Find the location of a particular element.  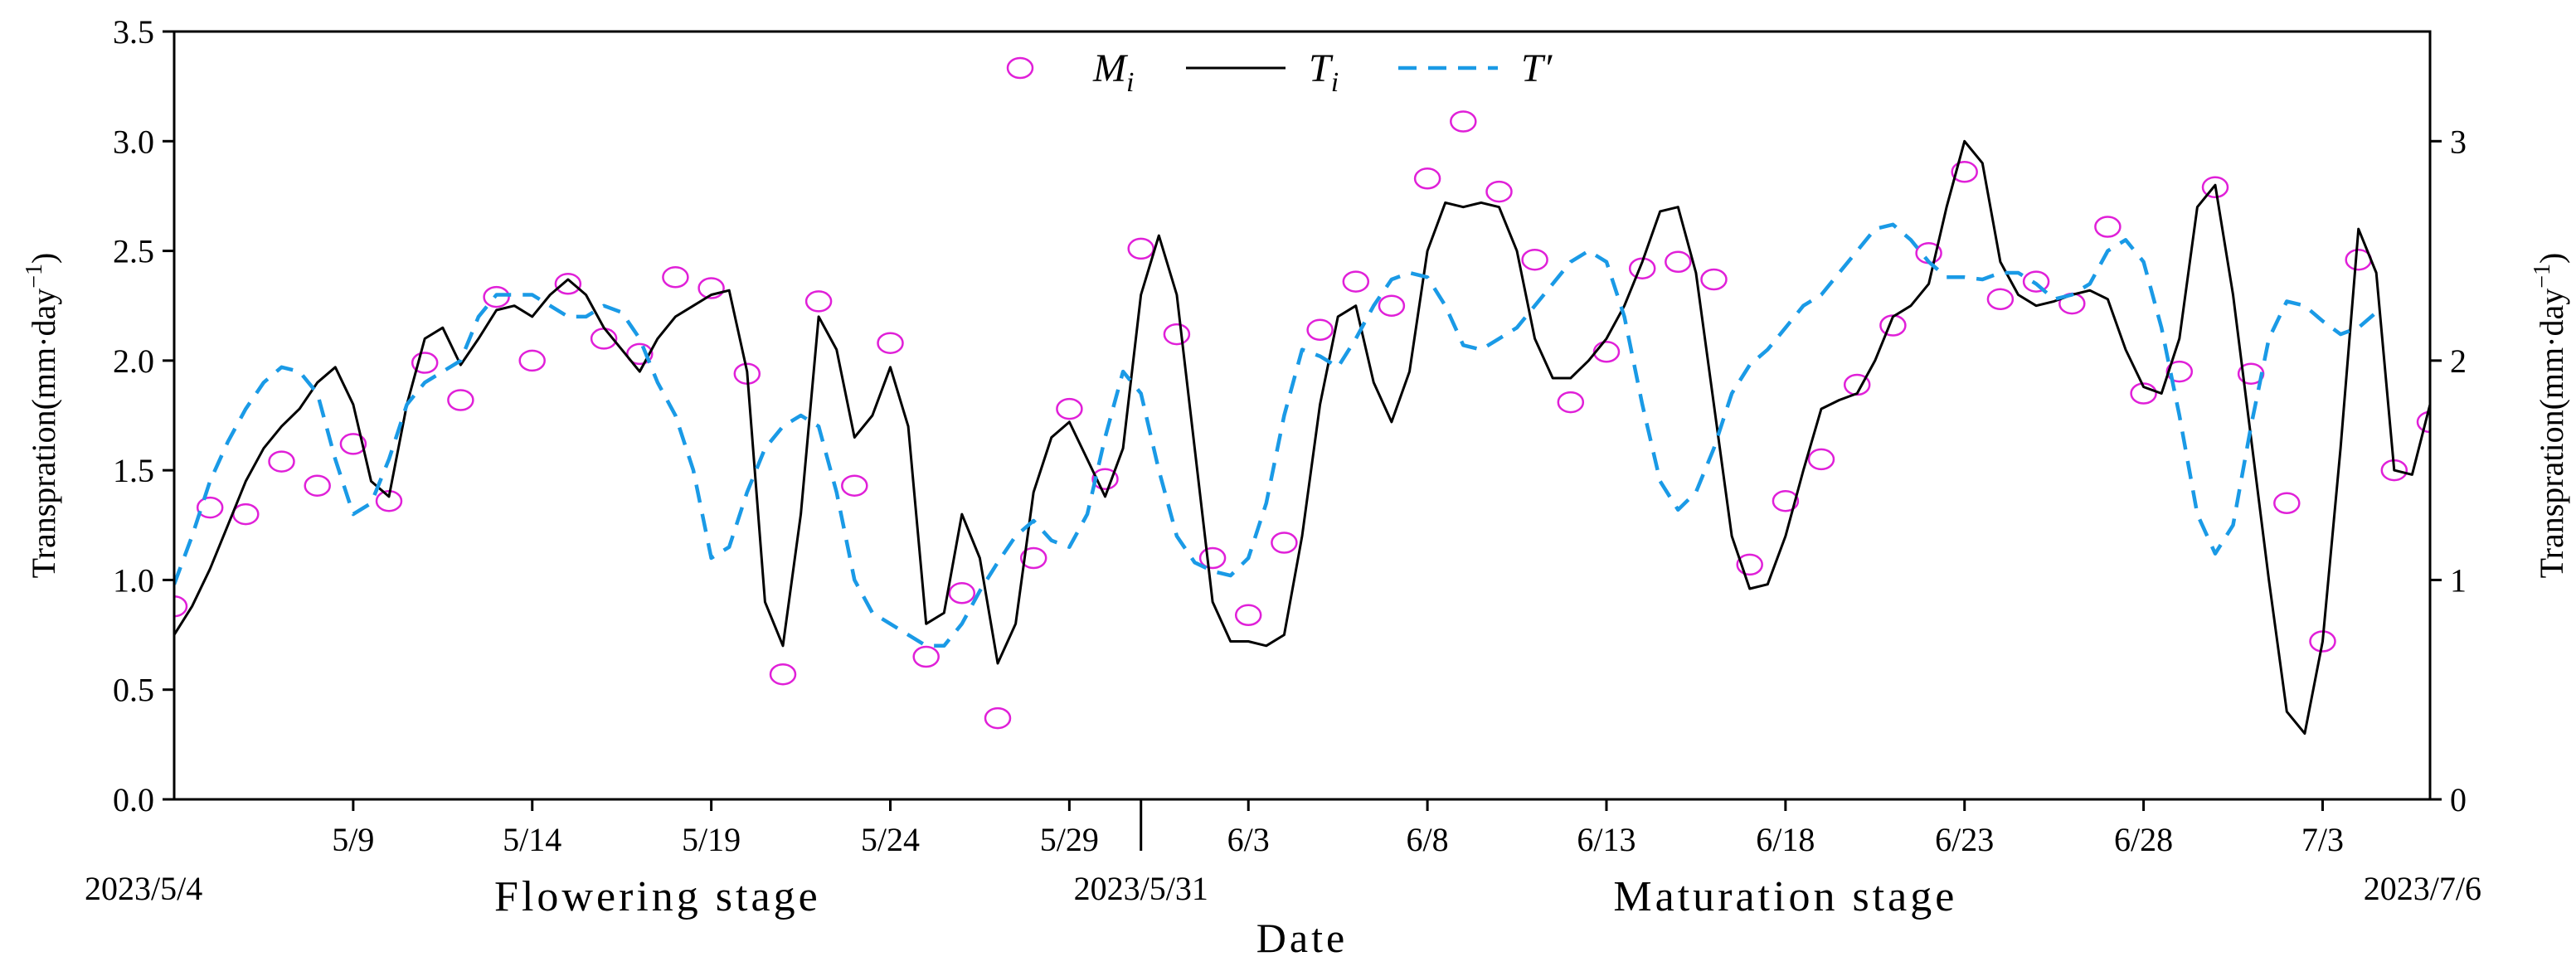

x-tick-label-4: 5/29 is located at coordinates (1069, 840).